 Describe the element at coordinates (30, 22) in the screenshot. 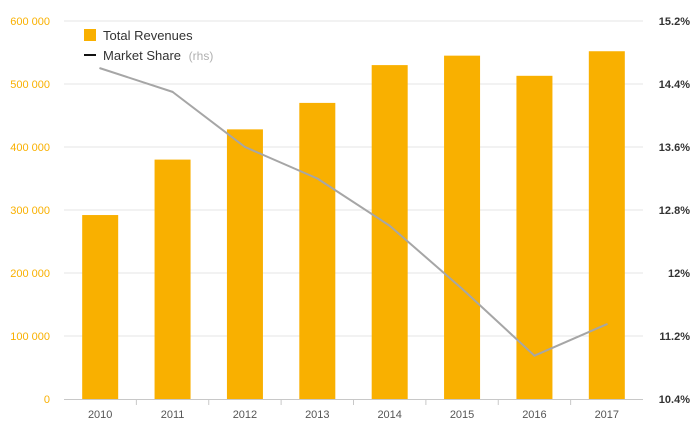

I see `y-left-tick-label-6: 600 000` at that location.